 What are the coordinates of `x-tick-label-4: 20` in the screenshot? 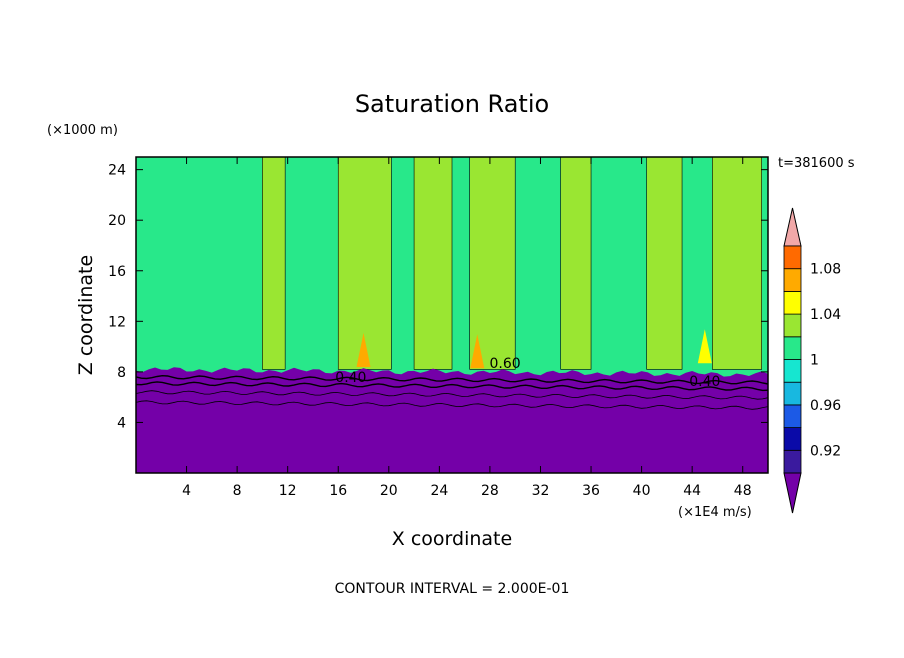 It's located at (389, 491).